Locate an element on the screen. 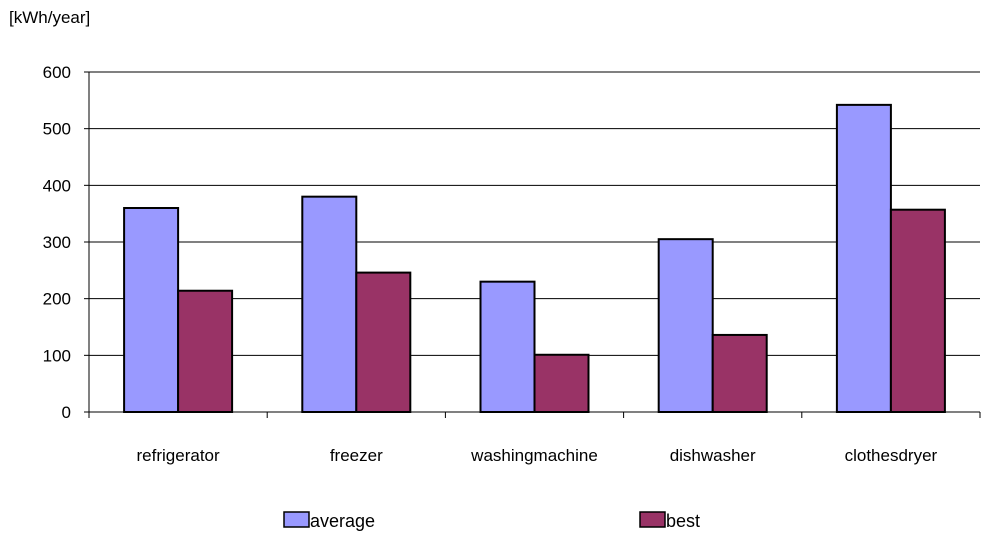  category-label: dishwasher is located at coordinates (713, 455).